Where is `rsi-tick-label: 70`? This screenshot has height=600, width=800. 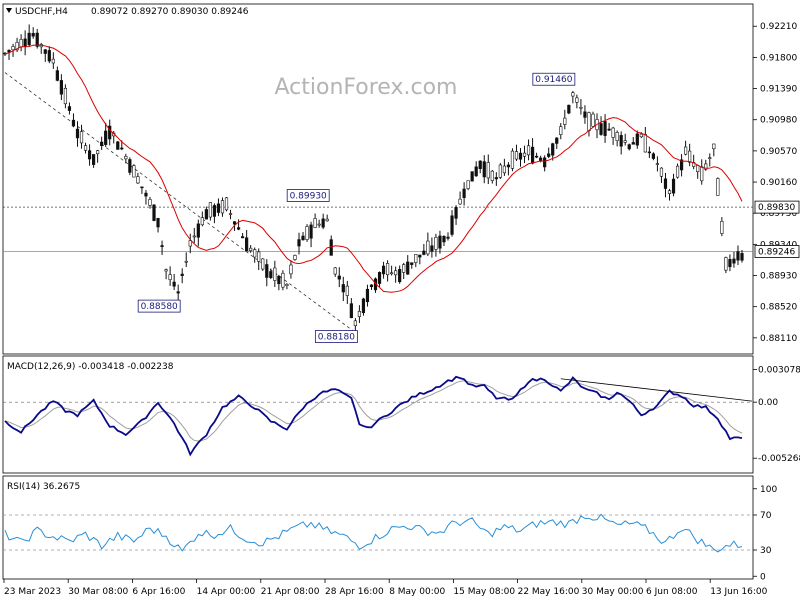 rsi-tick-label: 70 is located at coordinates (766, 516).